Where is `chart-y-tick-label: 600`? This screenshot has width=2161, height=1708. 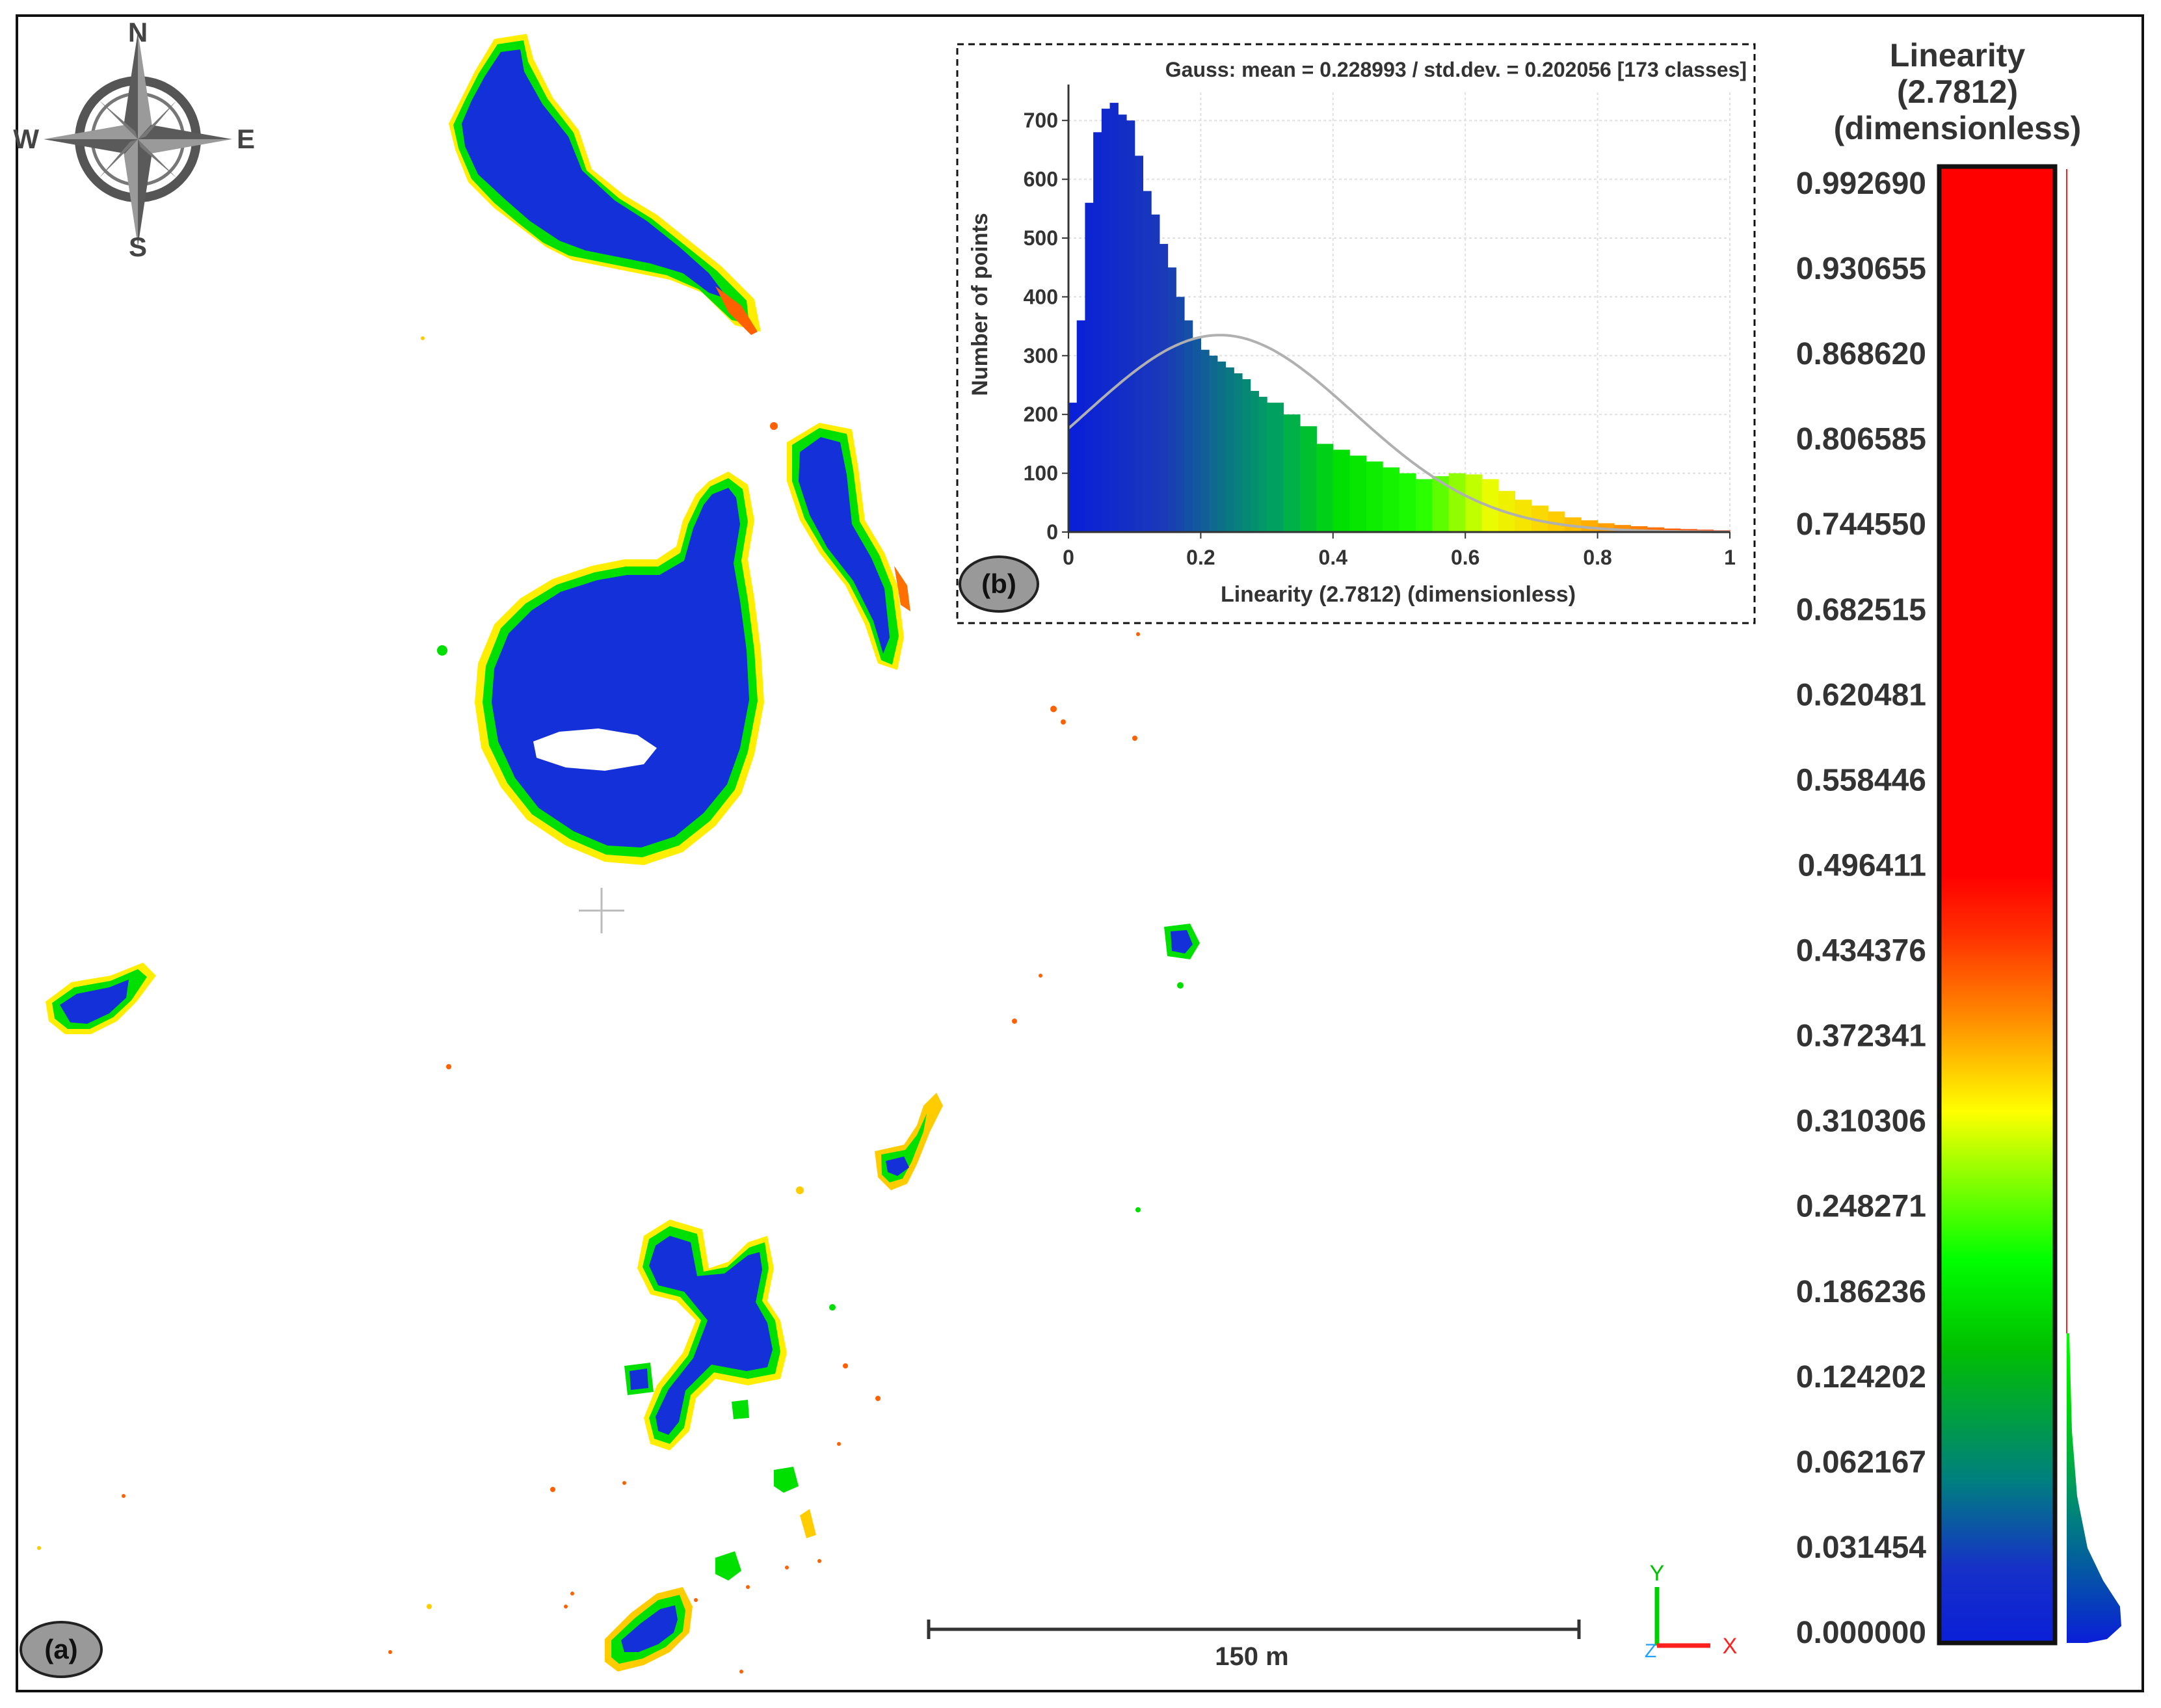 chart-y-tick-label: 600 is located at coordinates (1041, 179).